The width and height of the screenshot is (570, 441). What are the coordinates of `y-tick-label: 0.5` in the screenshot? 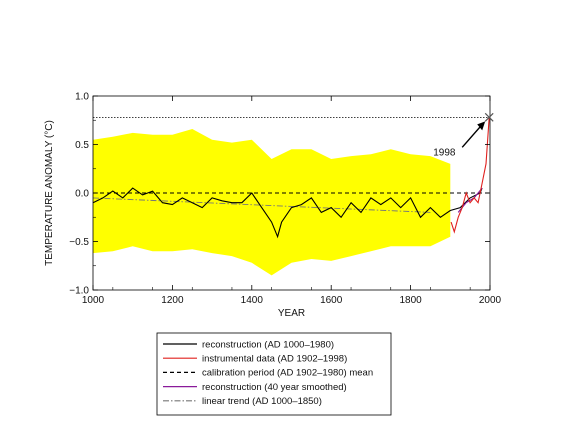 It's located at (82, 145).